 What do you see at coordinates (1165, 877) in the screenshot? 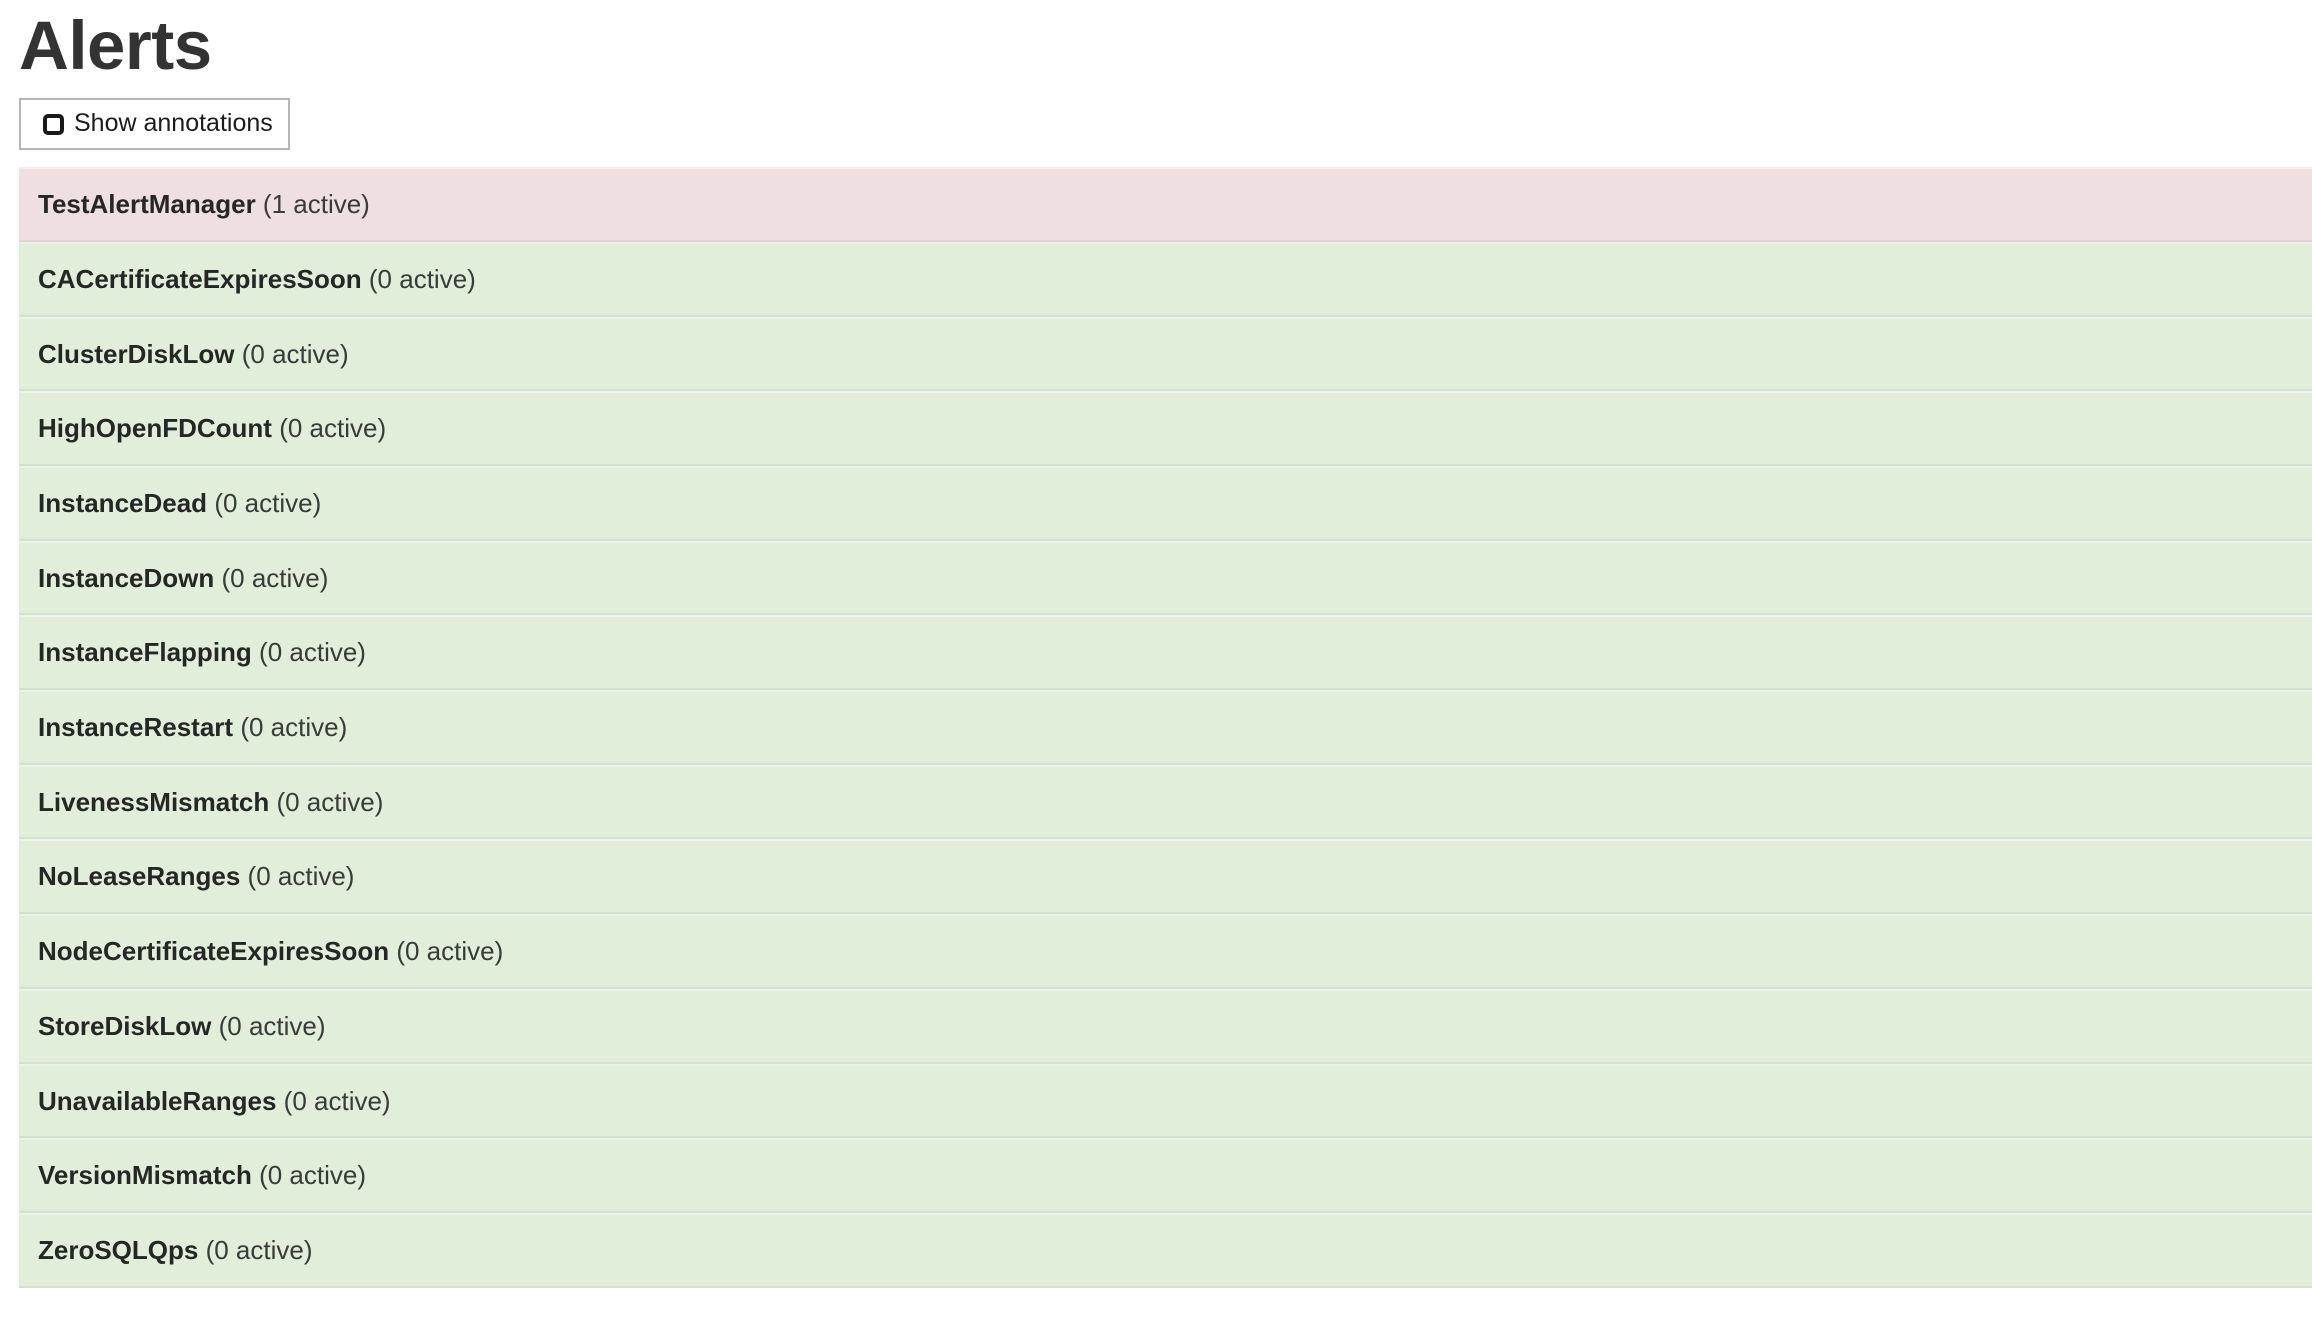
I see `alert-row: NoLeaseRanges (0 active)` at bounding box center [1165, 877].